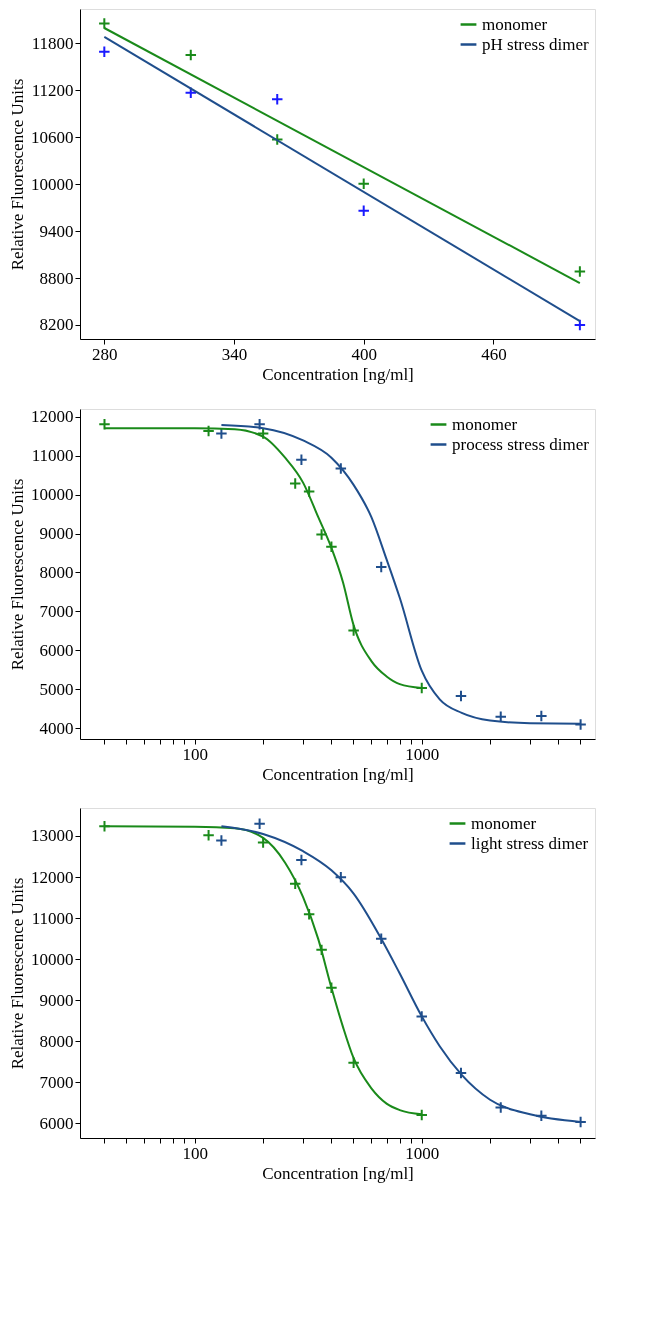 This screenshot has width=646, height=1342. Describe the element at coordinates (105, 354) in the screenshot. I see `x-tick-label: 280` at that location.